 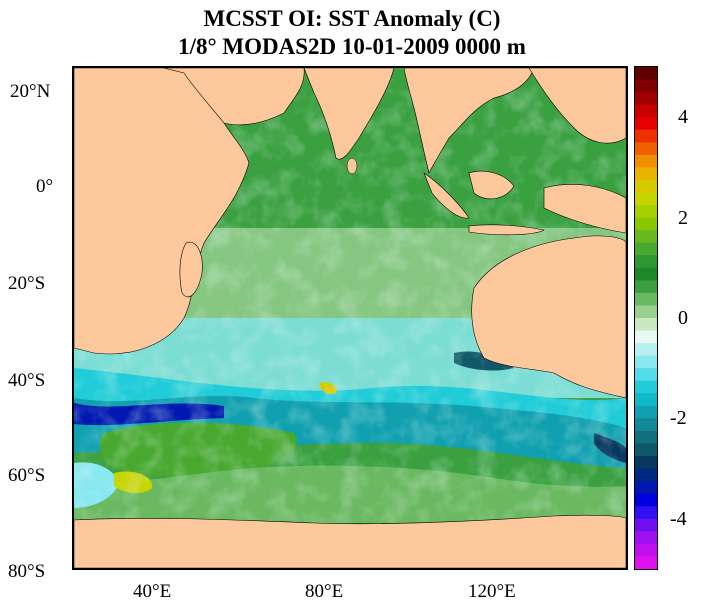 I want to click on land-australia, so click(x=548, y=317).